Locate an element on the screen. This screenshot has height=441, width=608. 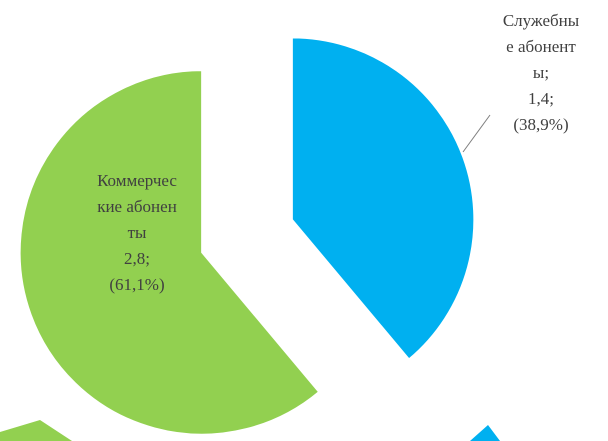
data-label: Служебные абоненты; 1,4; (38,9%) is located at coordinates (541, 73).